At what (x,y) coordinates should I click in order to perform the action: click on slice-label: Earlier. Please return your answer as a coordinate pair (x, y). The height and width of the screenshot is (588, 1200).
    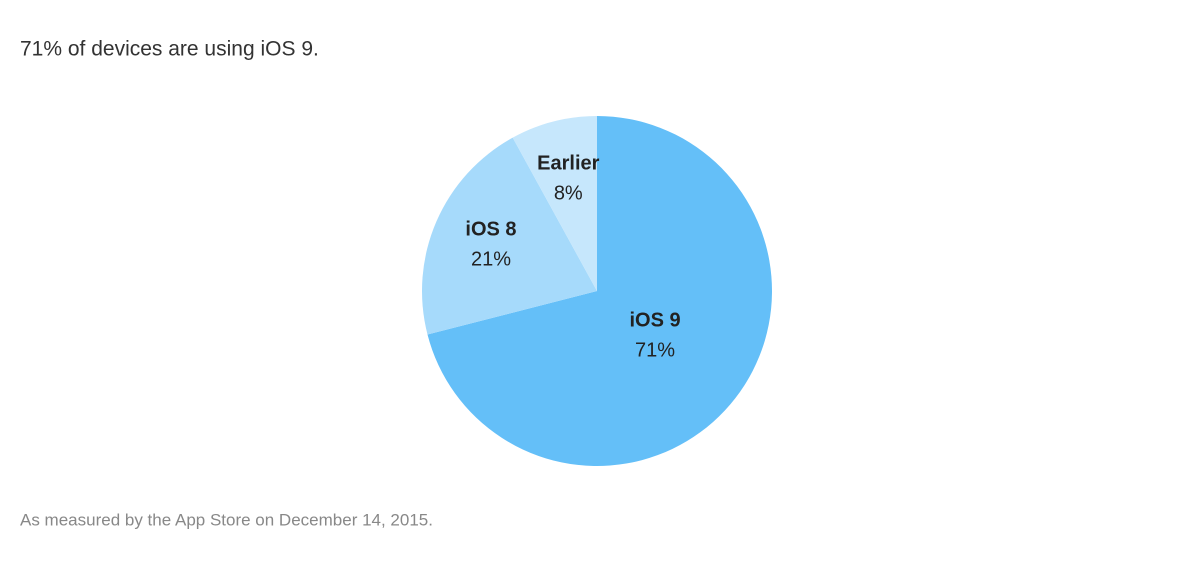
    Looking at the image, I should click on (568, 163).